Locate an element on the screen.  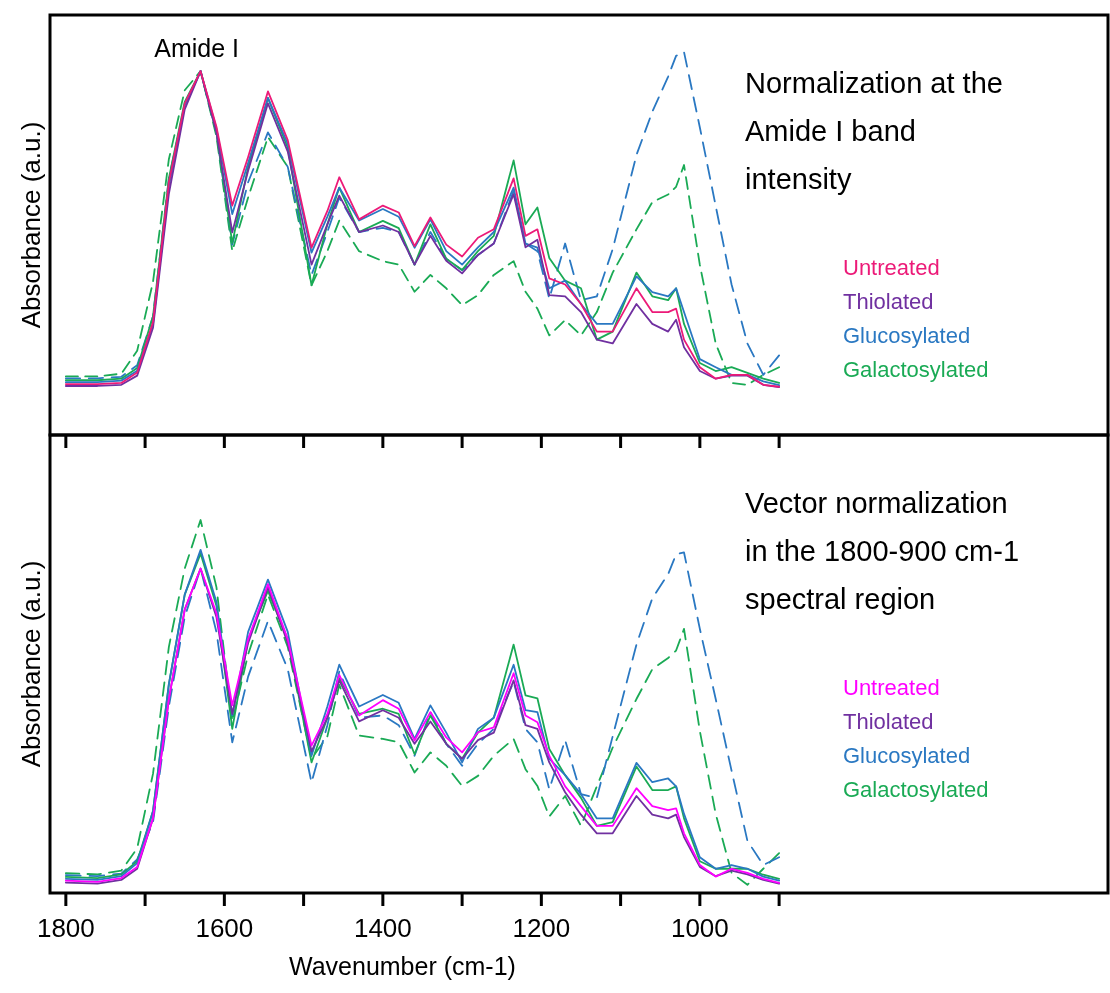
annotation: Amide I is located at coordinates (196, 48).